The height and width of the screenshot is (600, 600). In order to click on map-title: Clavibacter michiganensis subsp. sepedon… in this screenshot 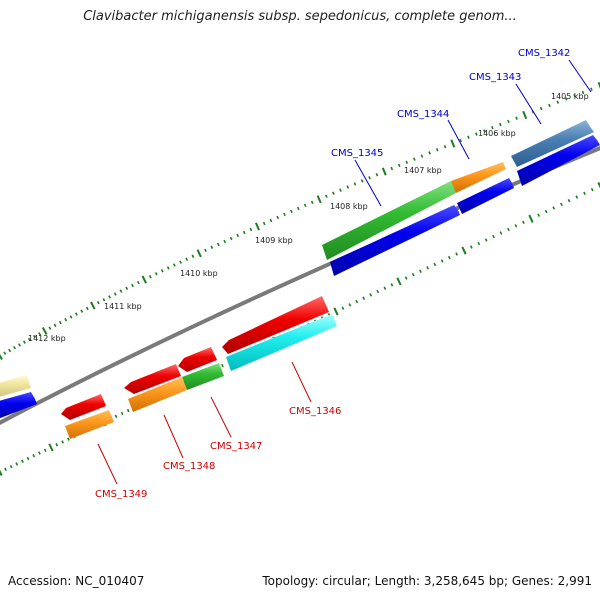, I will do `click(300, 16)`.